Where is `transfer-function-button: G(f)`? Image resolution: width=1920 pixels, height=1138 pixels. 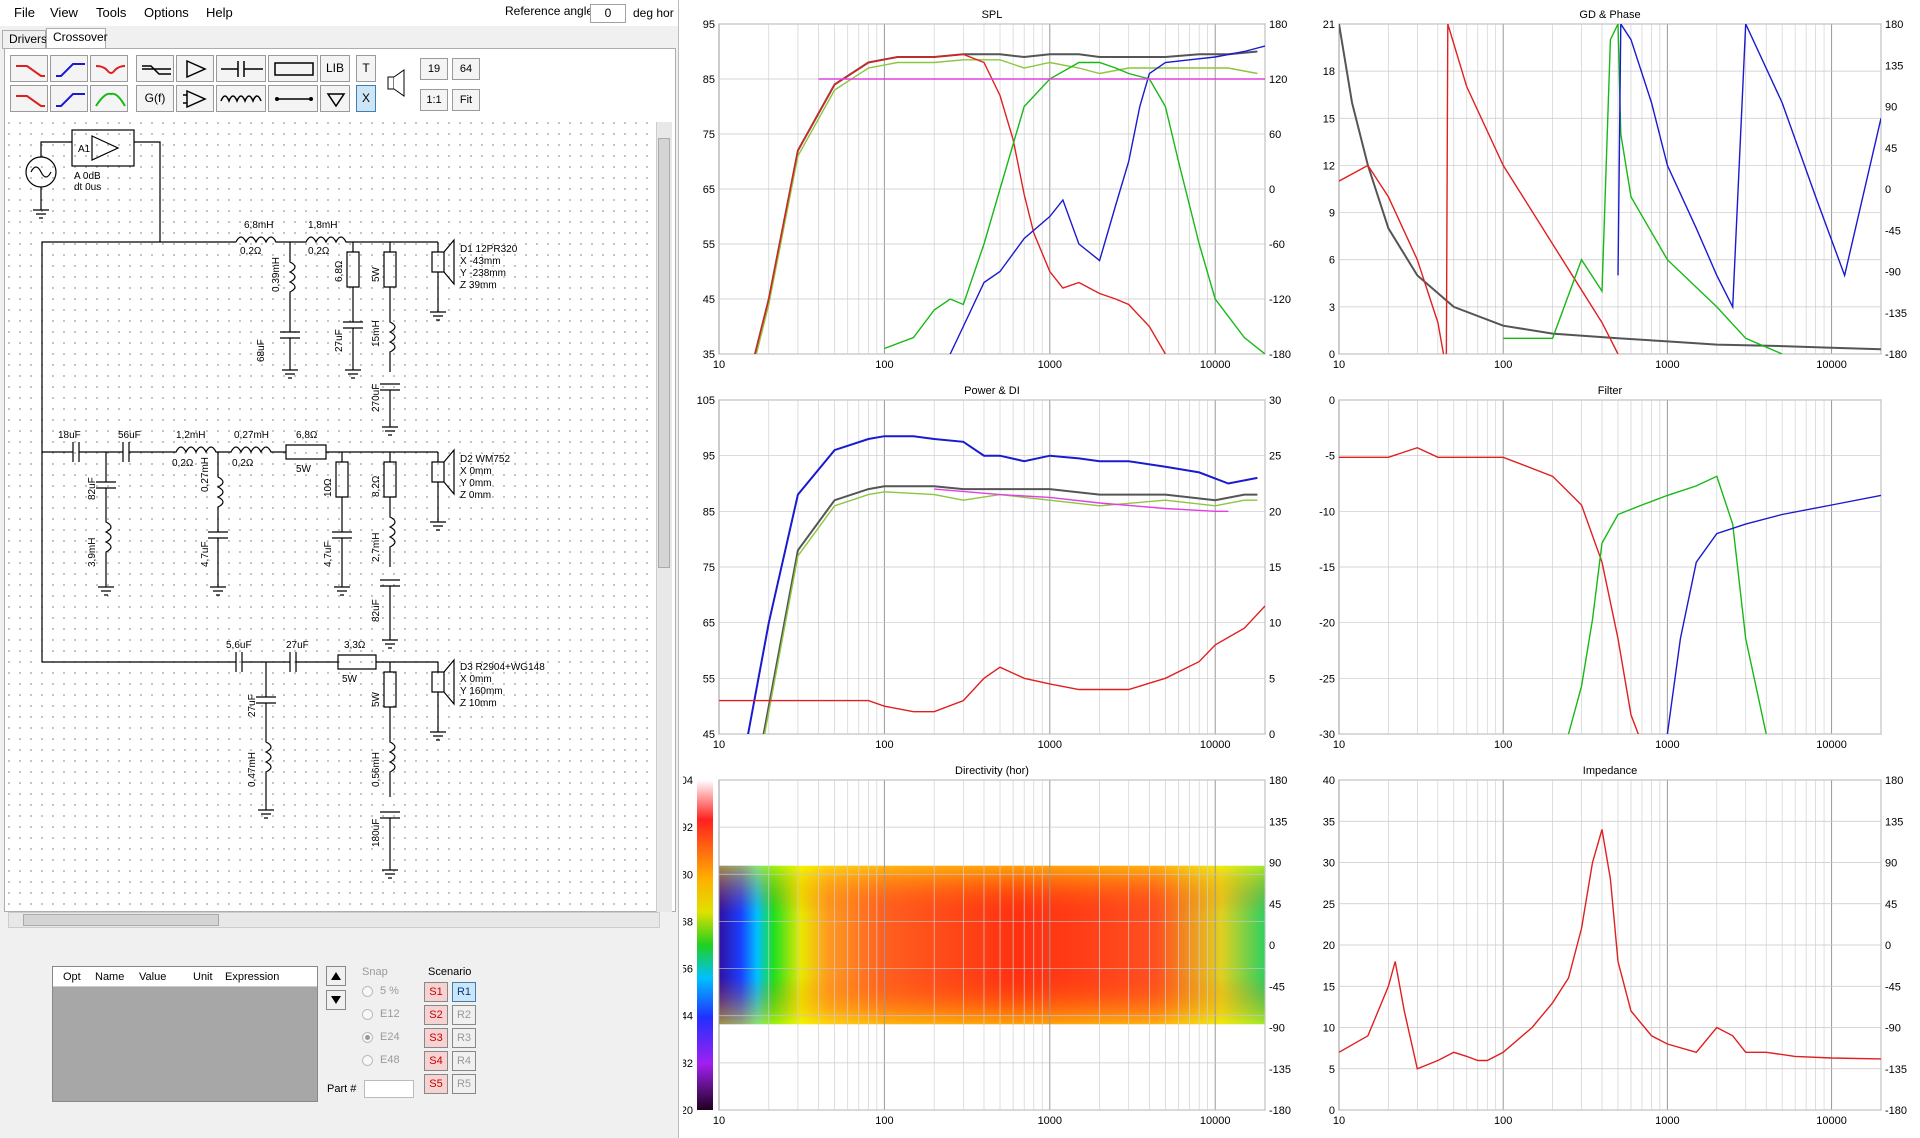 transfer-function-button: G(f) is located at coordinates (155, 98).